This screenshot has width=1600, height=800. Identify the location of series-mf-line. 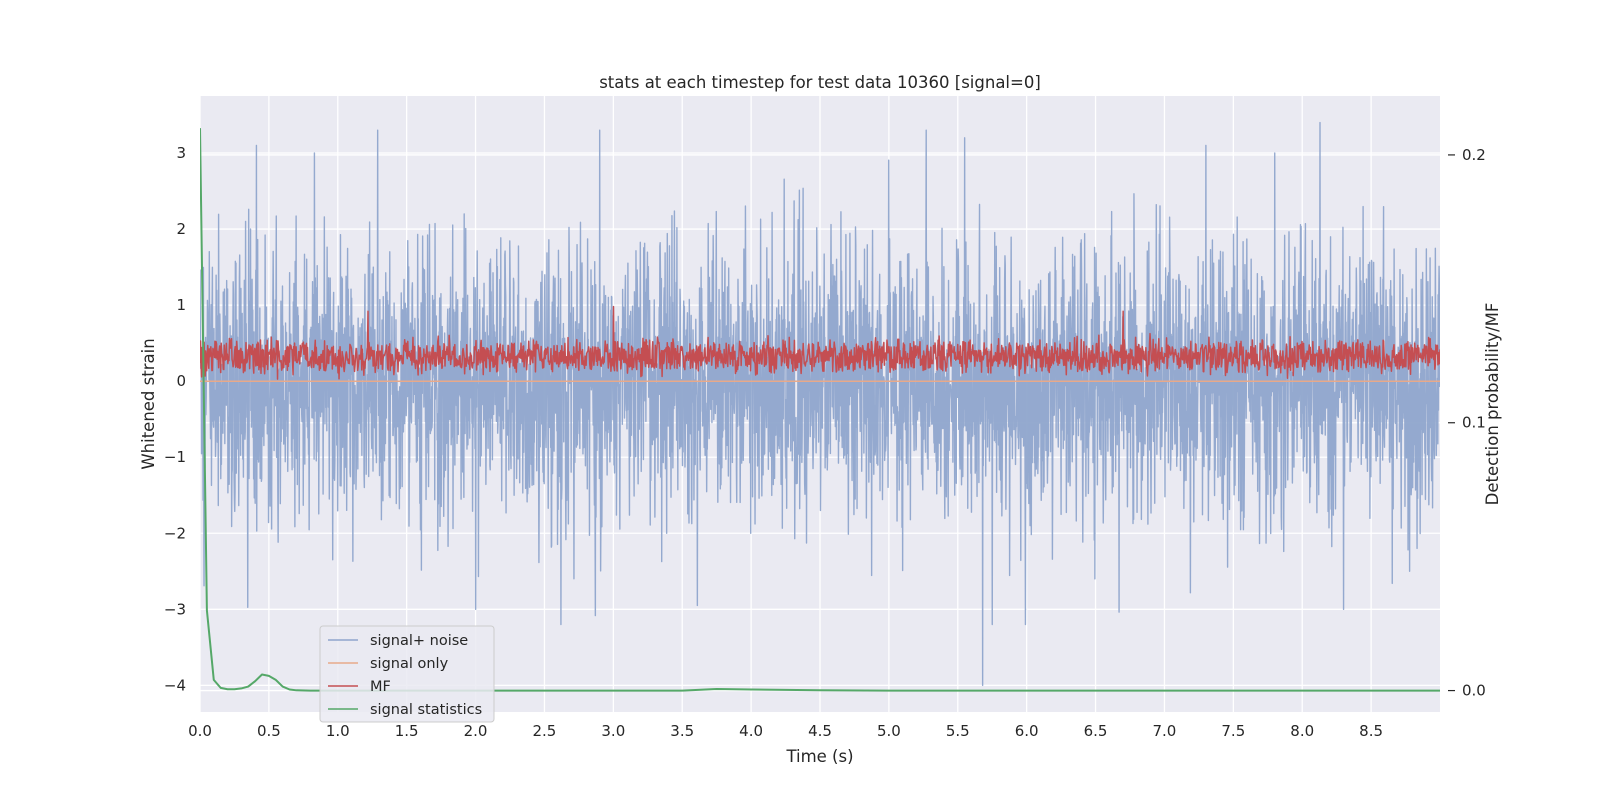
(820, 342).